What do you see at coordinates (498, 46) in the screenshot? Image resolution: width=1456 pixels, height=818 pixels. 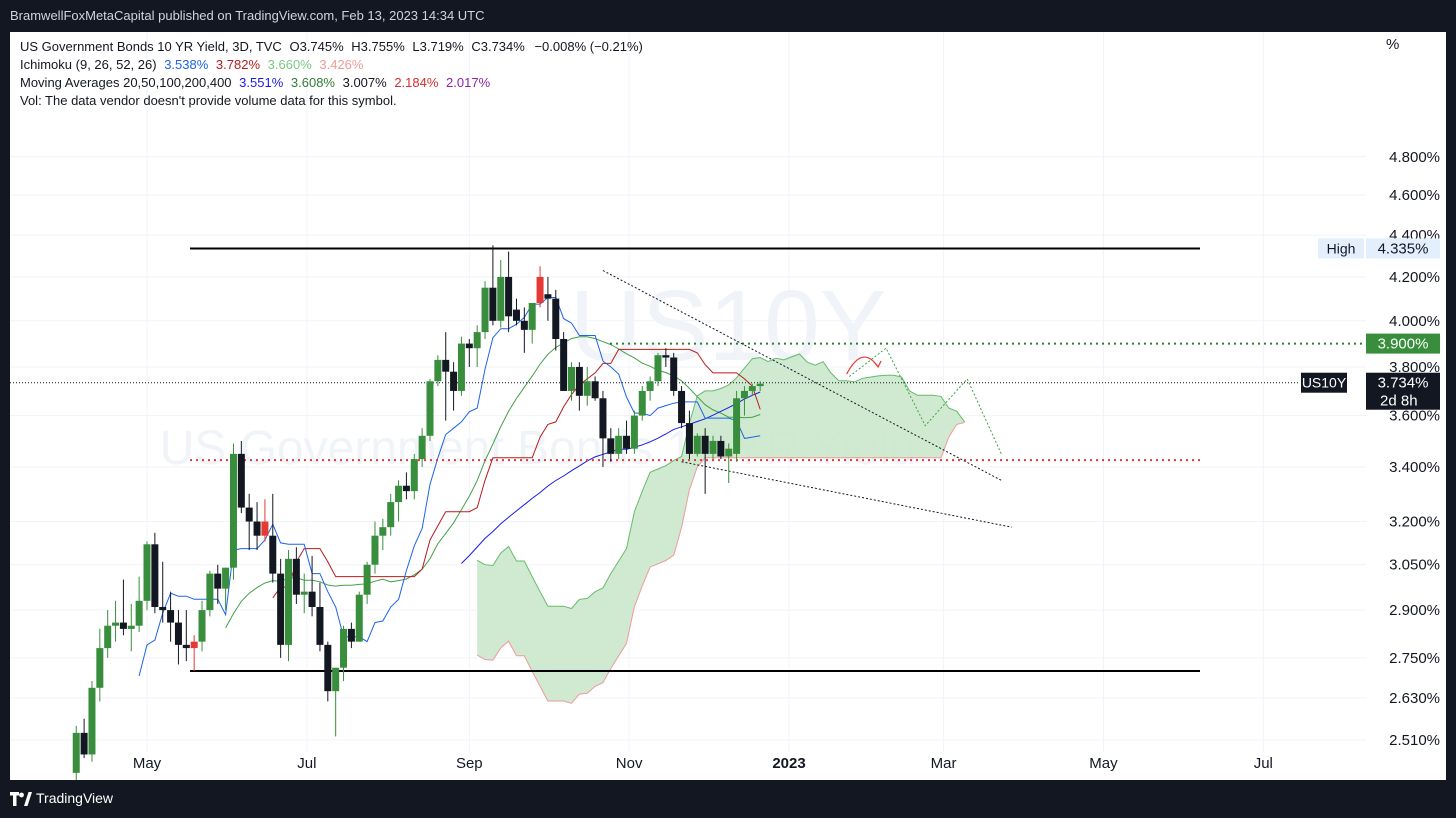 I see `legend-close: C3.734%` at bounding box center [498, 46].